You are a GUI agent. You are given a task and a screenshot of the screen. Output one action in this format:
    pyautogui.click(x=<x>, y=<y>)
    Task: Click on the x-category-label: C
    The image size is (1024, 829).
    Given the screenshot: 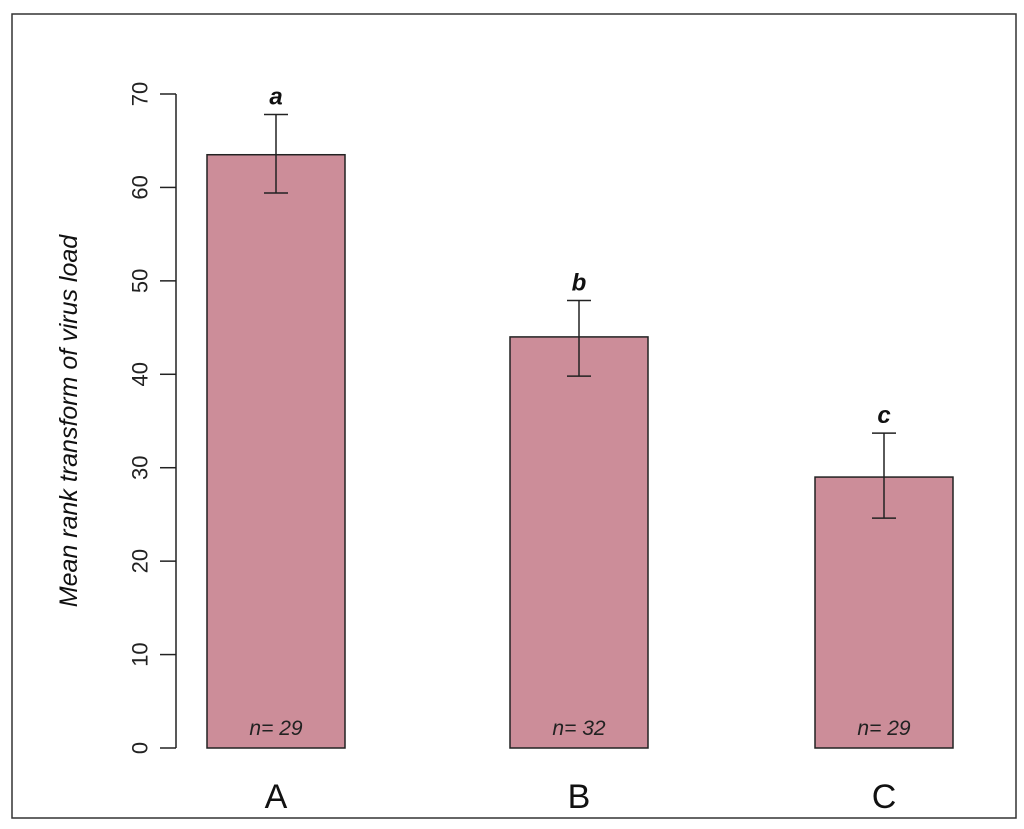 What is the action you would take?
    pyautogui.click(x=884, y=797)
    